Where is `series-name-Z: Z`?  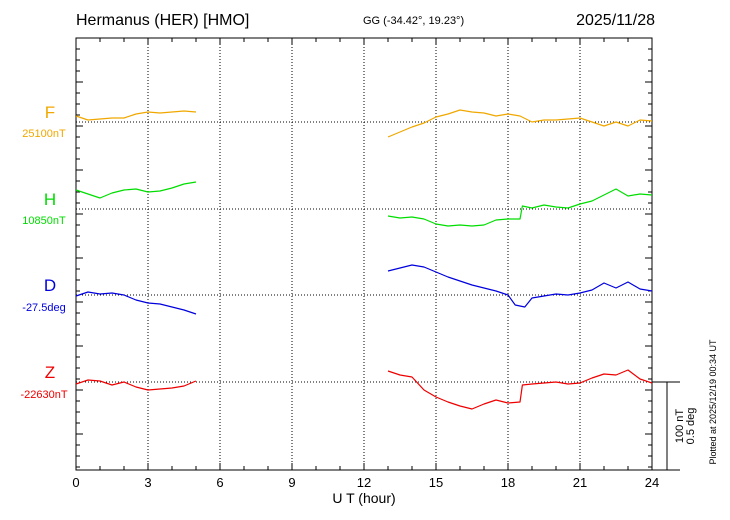 series-name-Z: Z is located at coordinates (50, 372).